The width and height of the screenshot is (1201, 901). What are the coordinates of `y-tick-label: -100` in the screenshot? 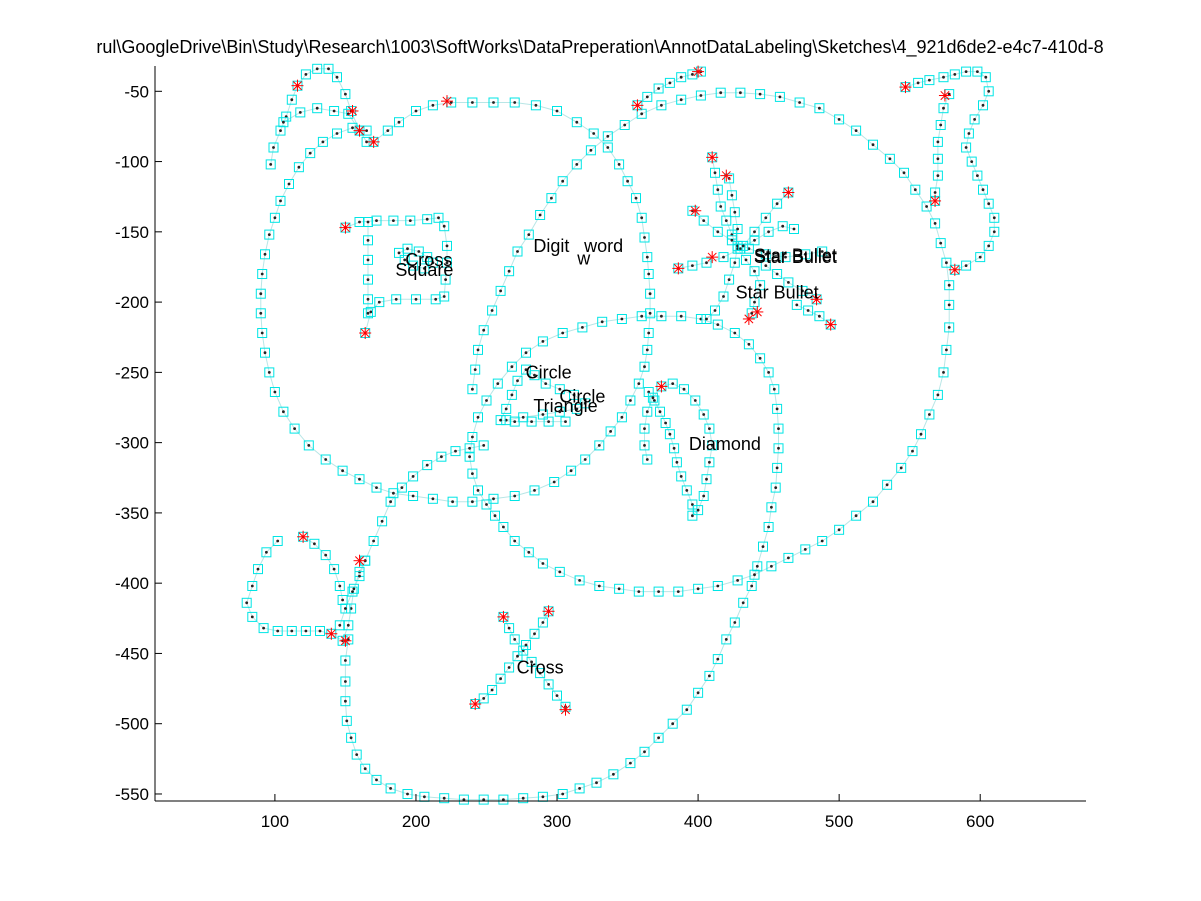 It's located at (132, 162).